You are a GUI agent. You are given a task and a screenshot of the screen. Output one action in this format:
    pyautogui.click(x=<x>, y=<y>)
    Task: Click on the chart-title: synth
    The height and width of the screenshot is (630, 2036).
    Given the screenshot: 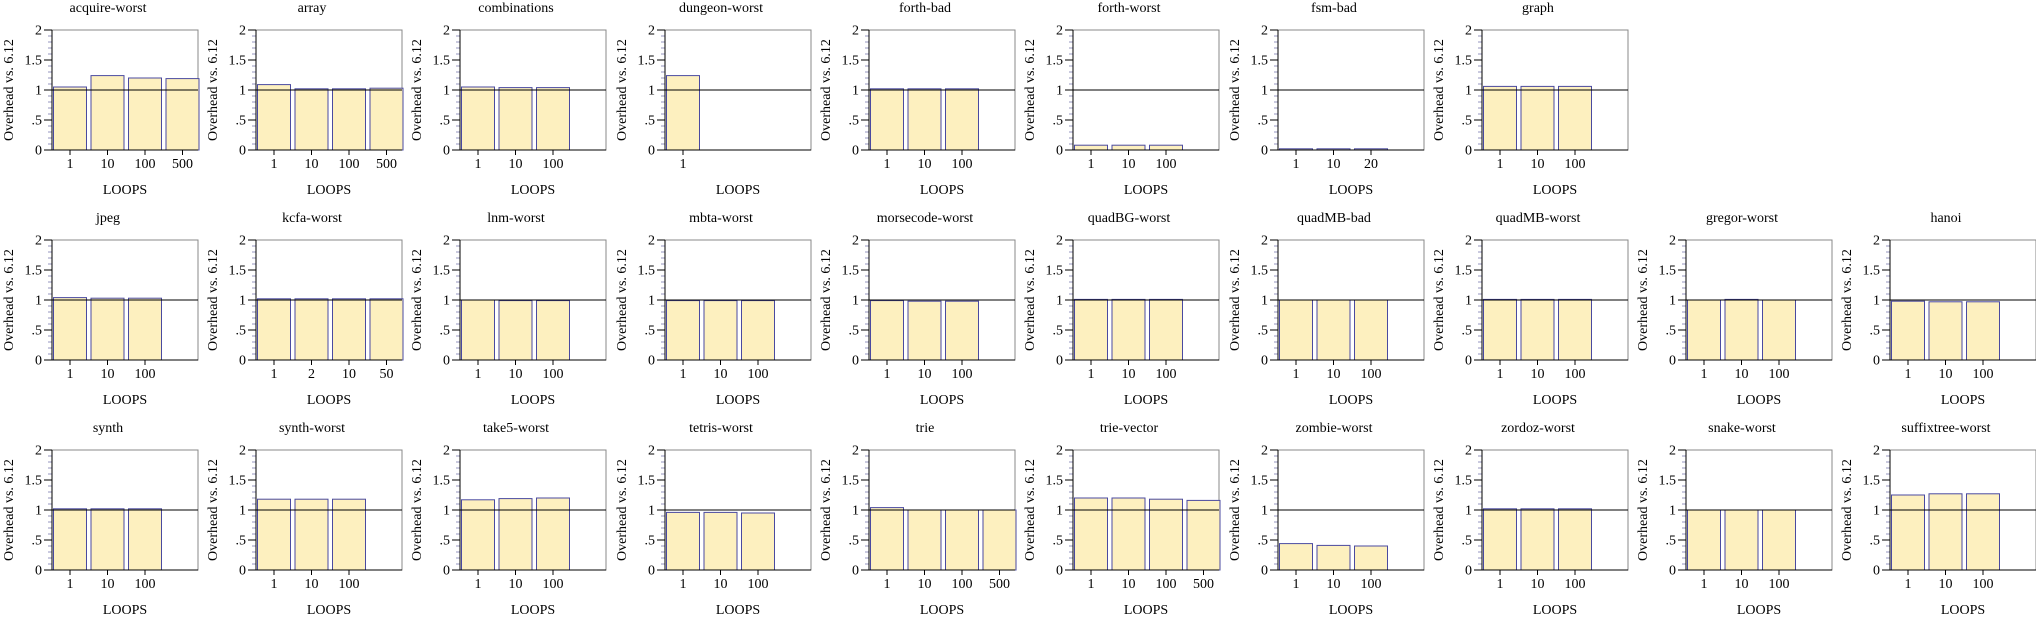 What is the action you would take?
    pyautogui.click(x=108, y=428)
    